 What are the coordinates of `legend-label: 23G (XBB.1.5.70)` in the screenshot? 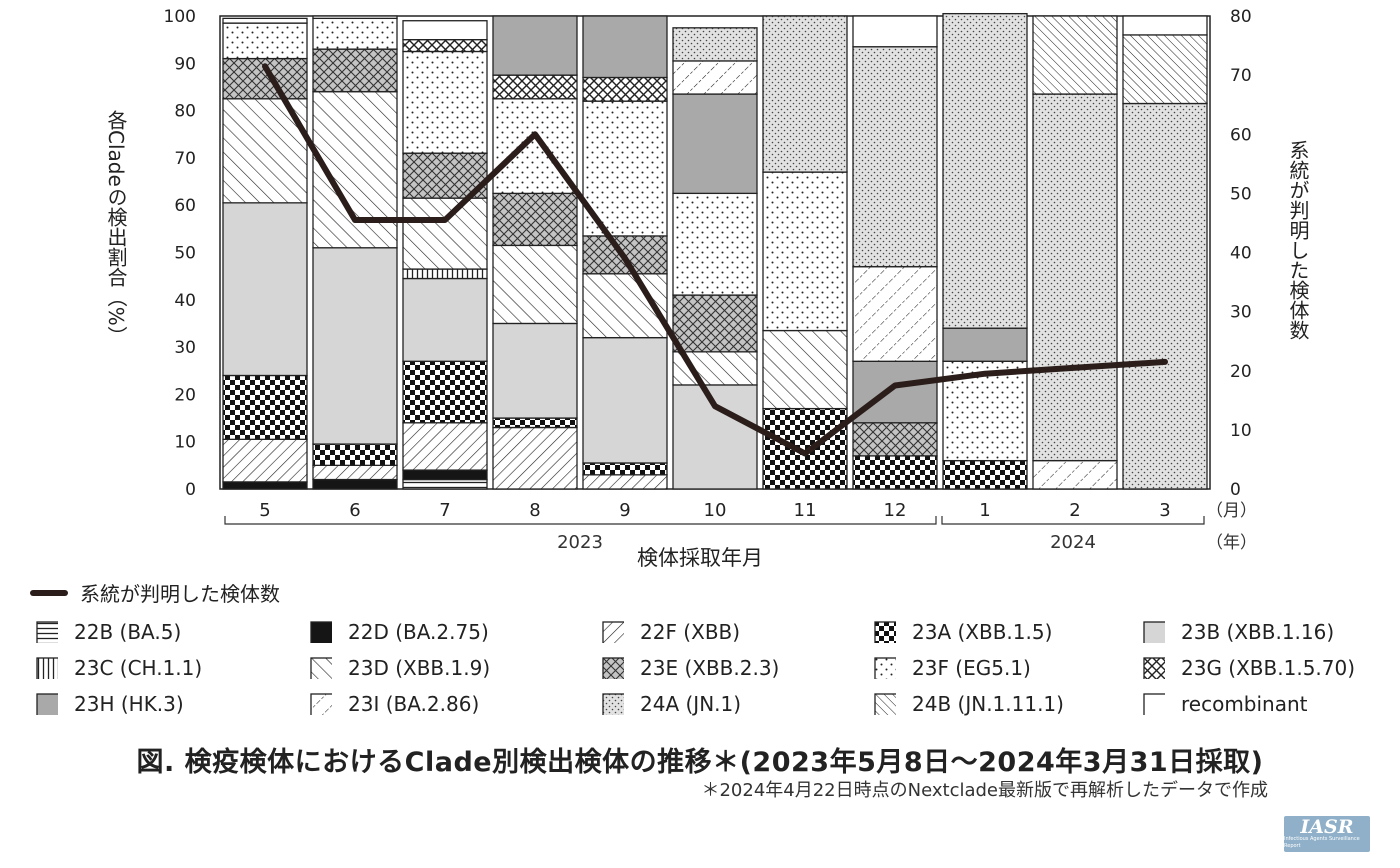 It's located at (1268, 668).